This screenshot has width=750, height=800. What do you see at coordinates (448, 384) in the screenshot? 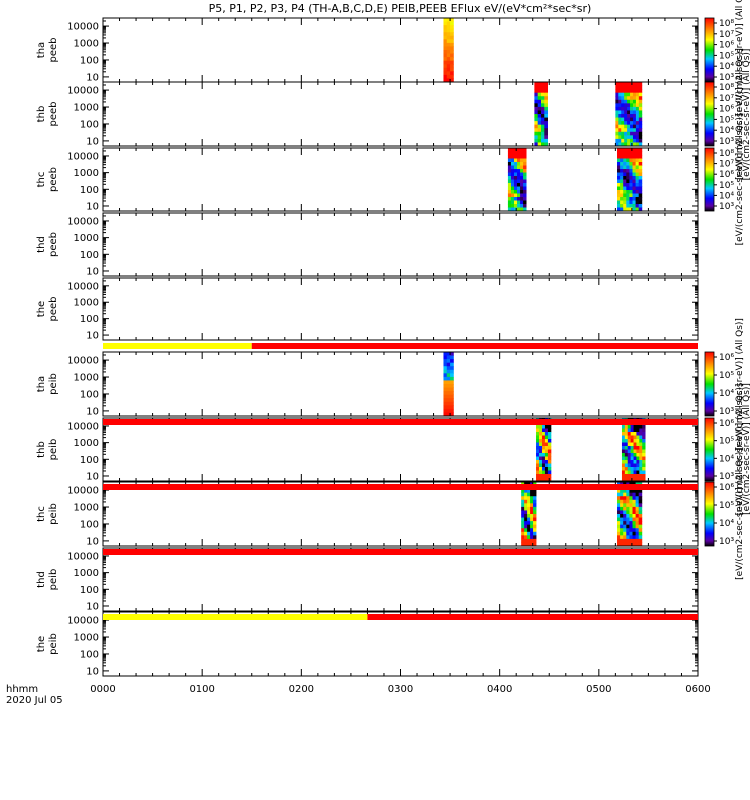
I see `spectrogram-block` at bounding box center [448, 384].